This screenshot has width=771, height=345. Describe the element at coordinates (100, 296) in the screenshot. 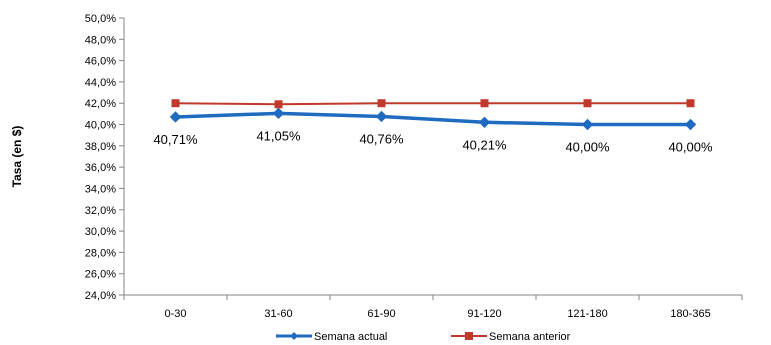

I see `y-tick-label: 24,0%` at that location.